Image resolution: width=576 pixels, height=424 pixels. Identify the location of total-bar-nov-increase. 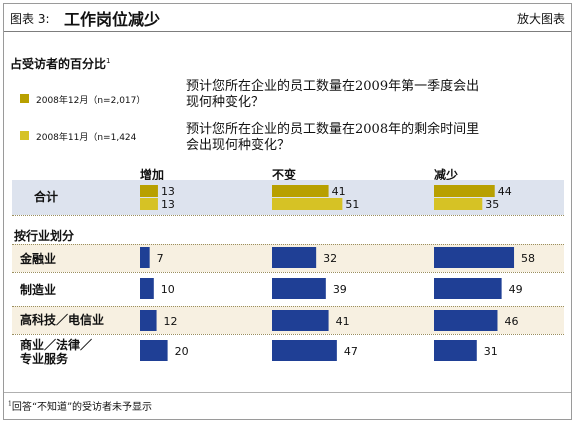
(149, 204).